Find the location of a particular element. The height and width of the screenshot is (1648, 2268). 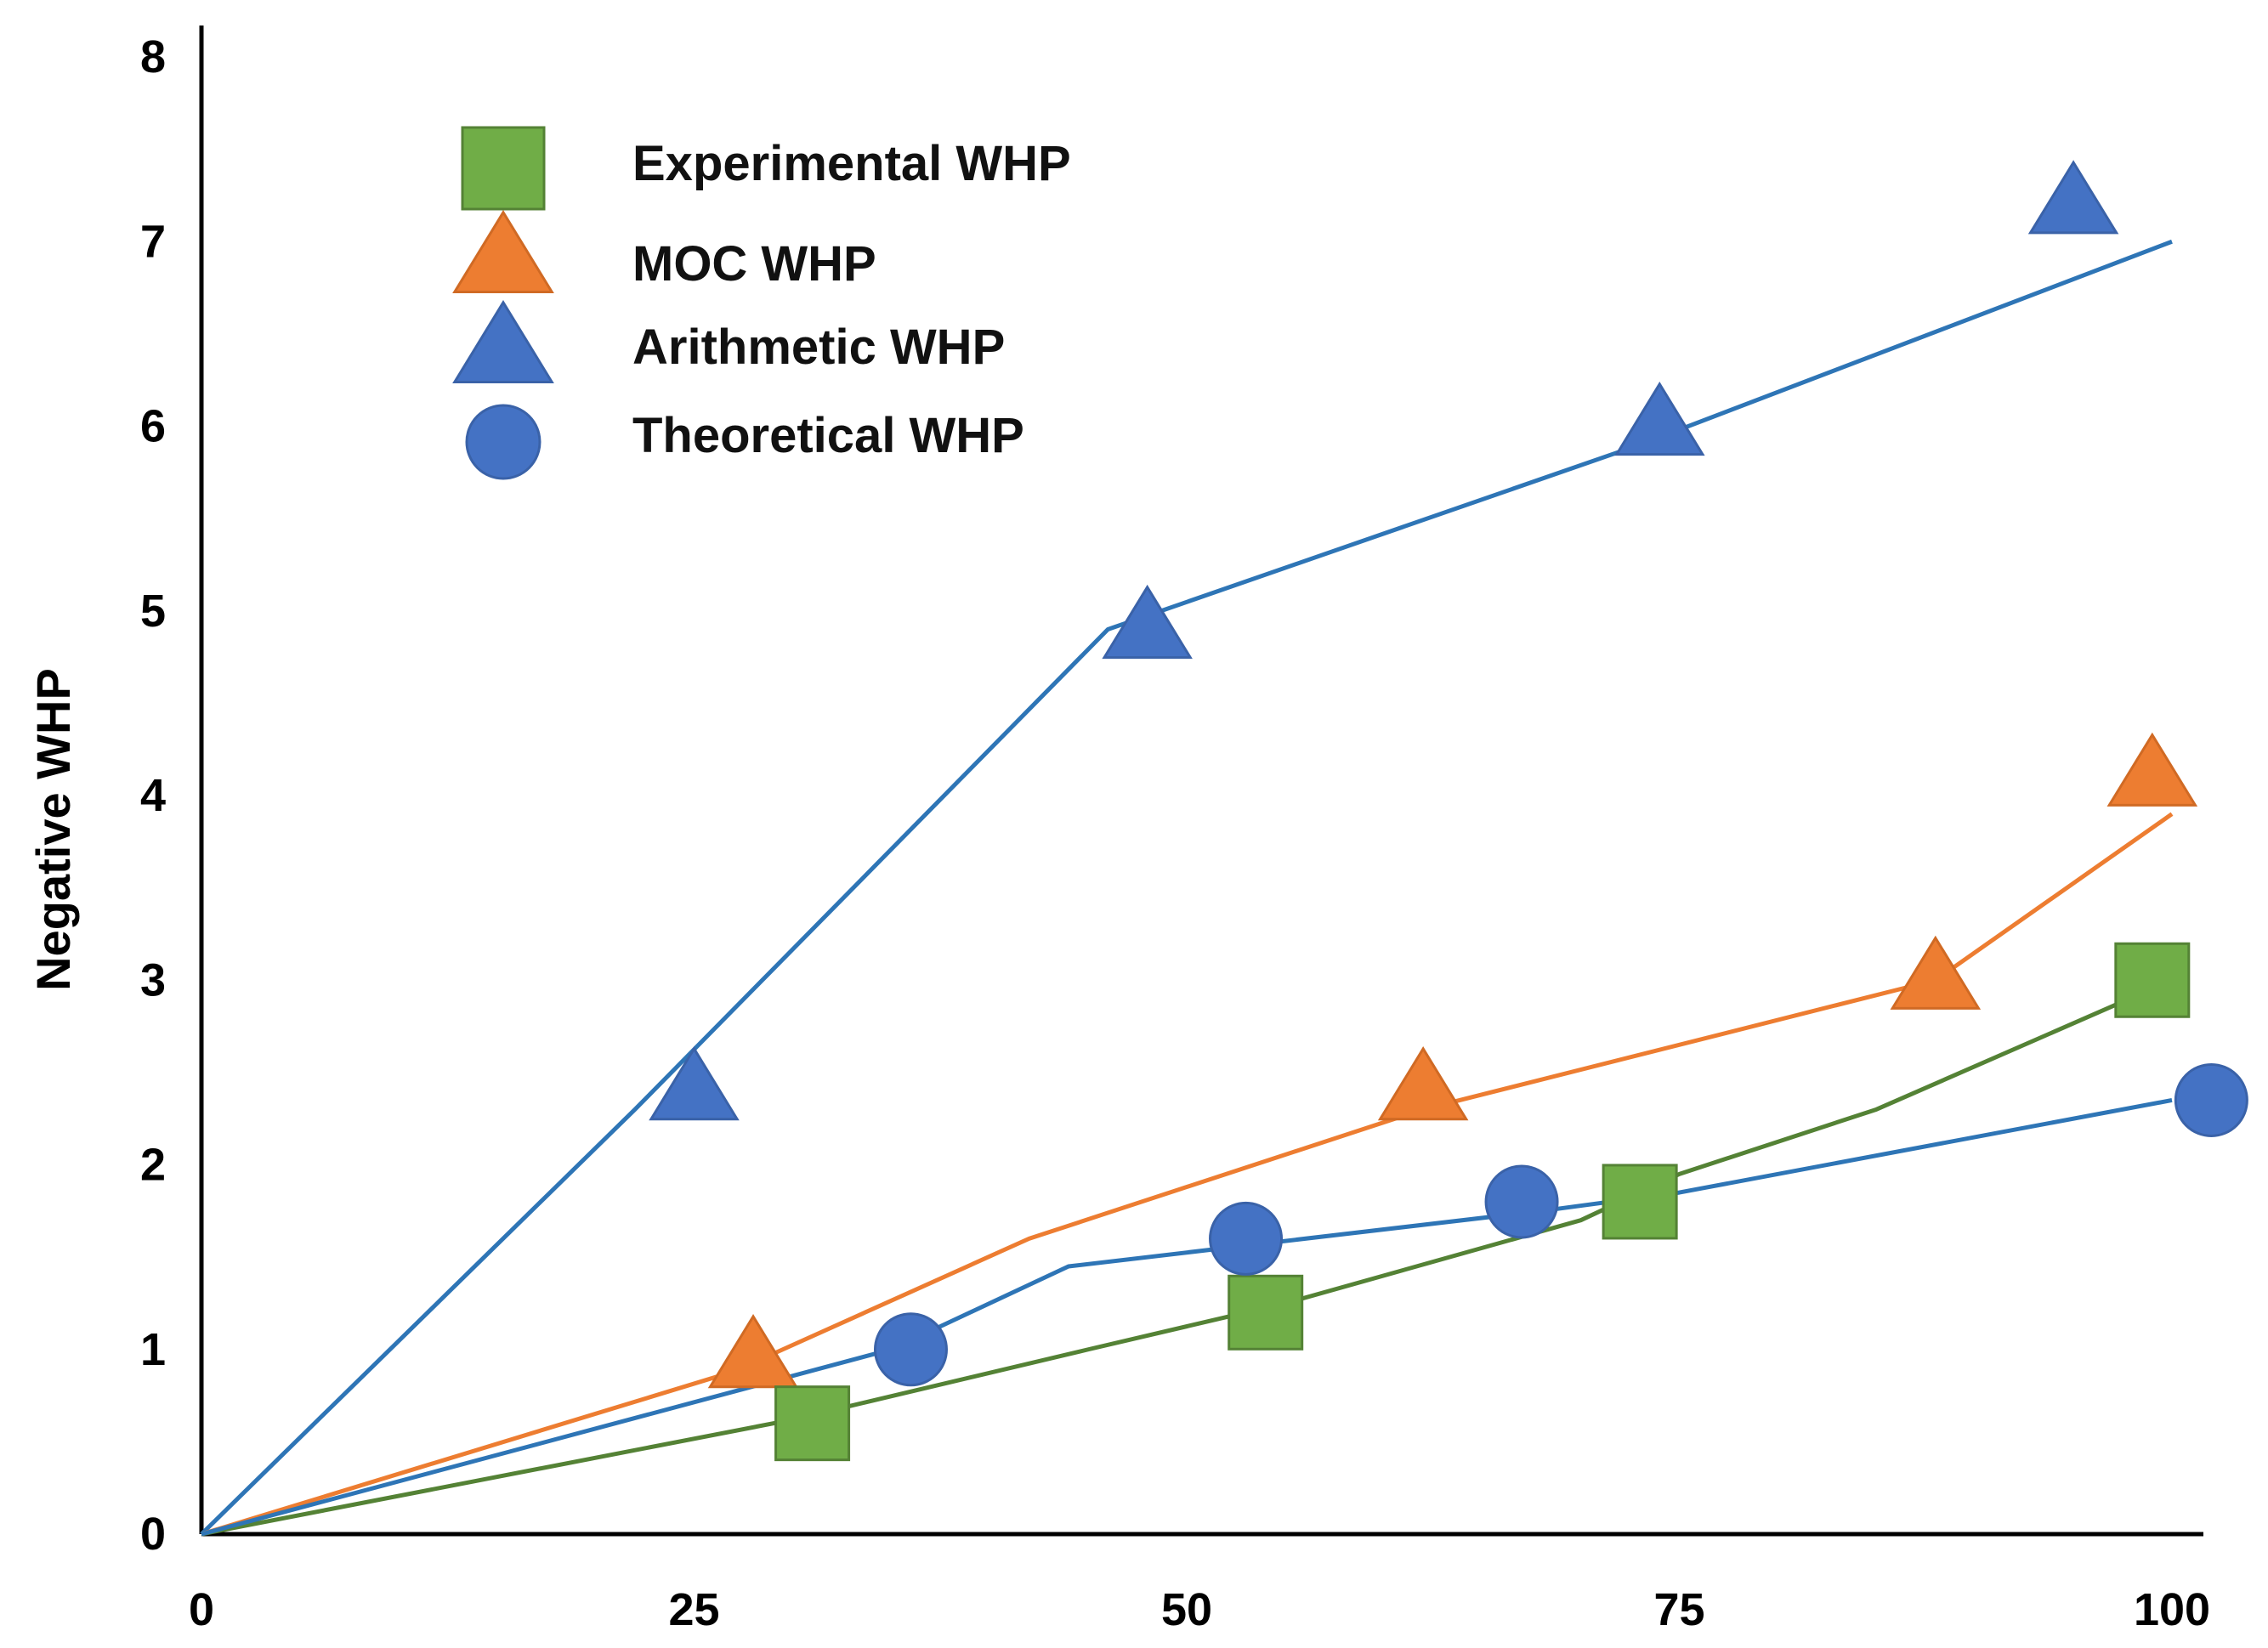

y-tick-label: 6 is located at coordinates (153, 426).